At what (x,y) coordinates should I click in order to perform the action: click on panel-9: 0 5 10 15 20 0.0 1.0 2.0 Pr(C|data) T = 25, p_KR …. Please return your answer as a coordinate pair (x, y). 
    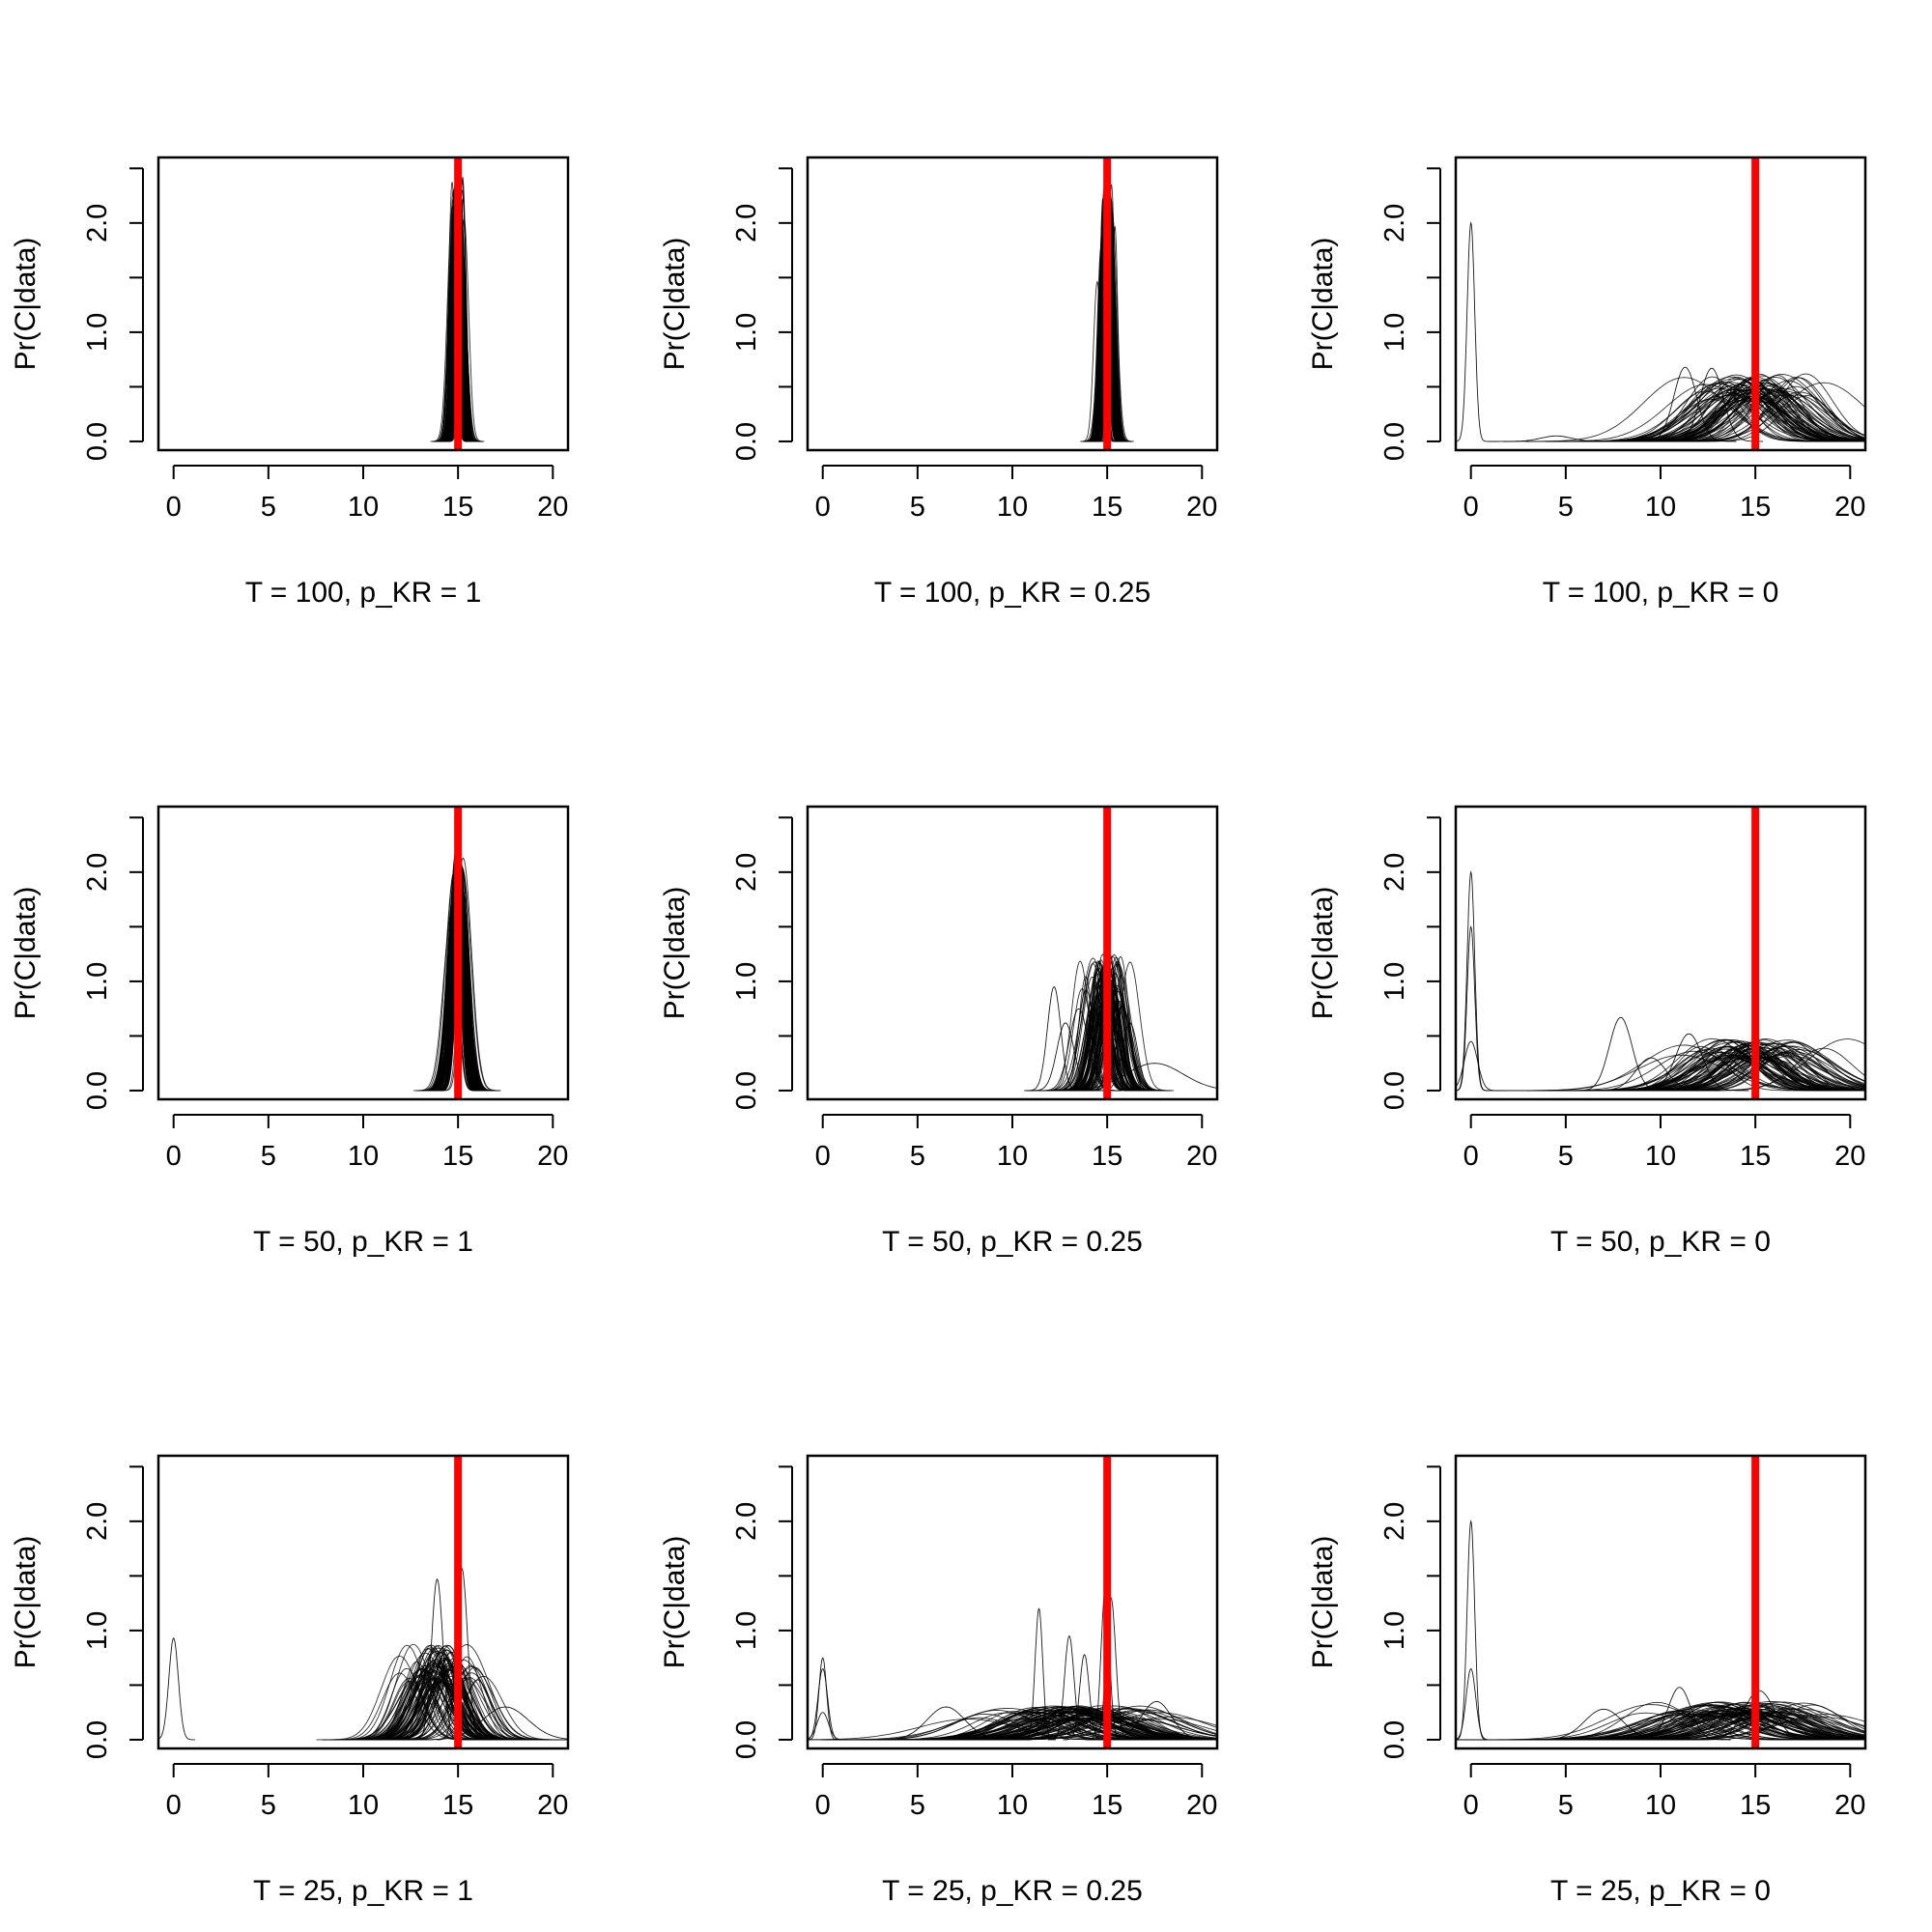
    Looking at the image, I should click on (1587, 1680).